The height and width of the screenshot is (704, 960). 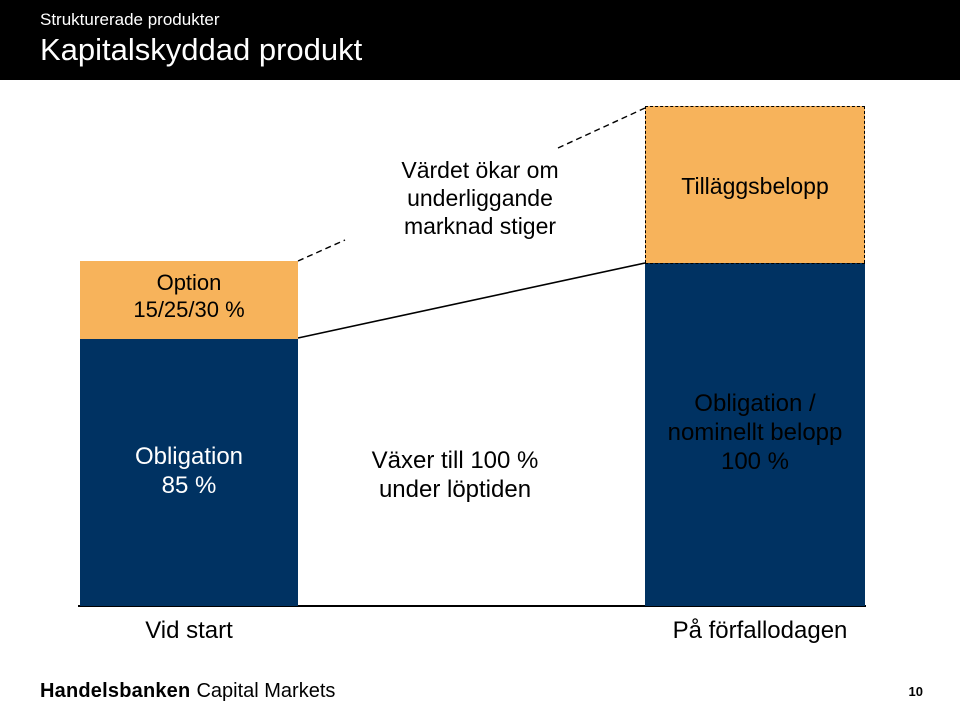 What do you see at coordinates (601, 128) in the screenshot?
I see `option-upside-line-right` at bounding box center [601, 128].